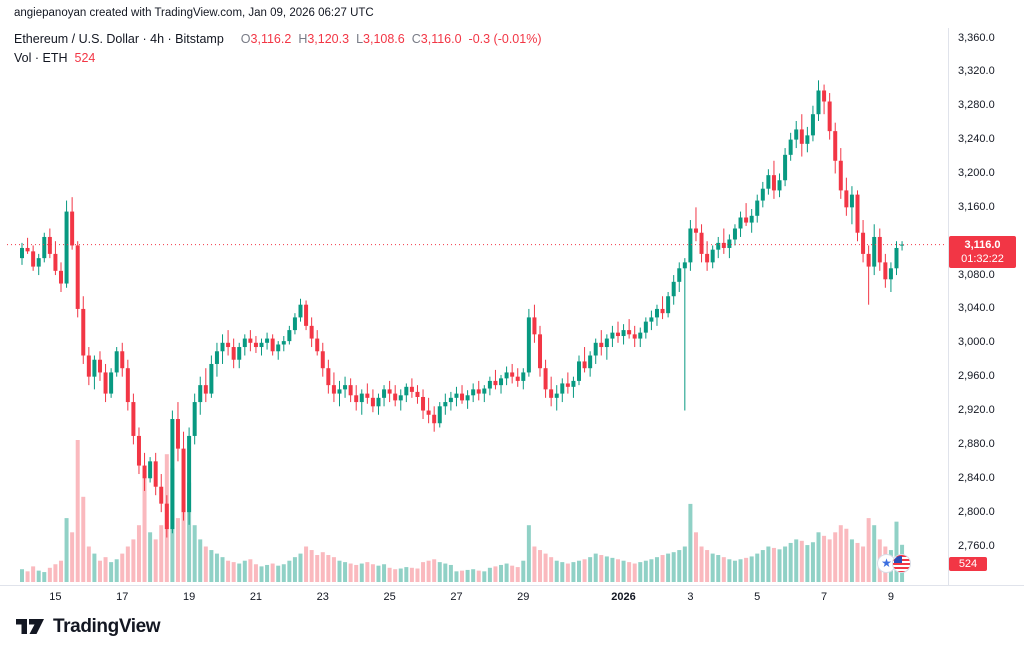  What do you see at coordinates (901, 563) in the screenshot?
I see `flag-sticker-icon` at bounding box center [901, 563].